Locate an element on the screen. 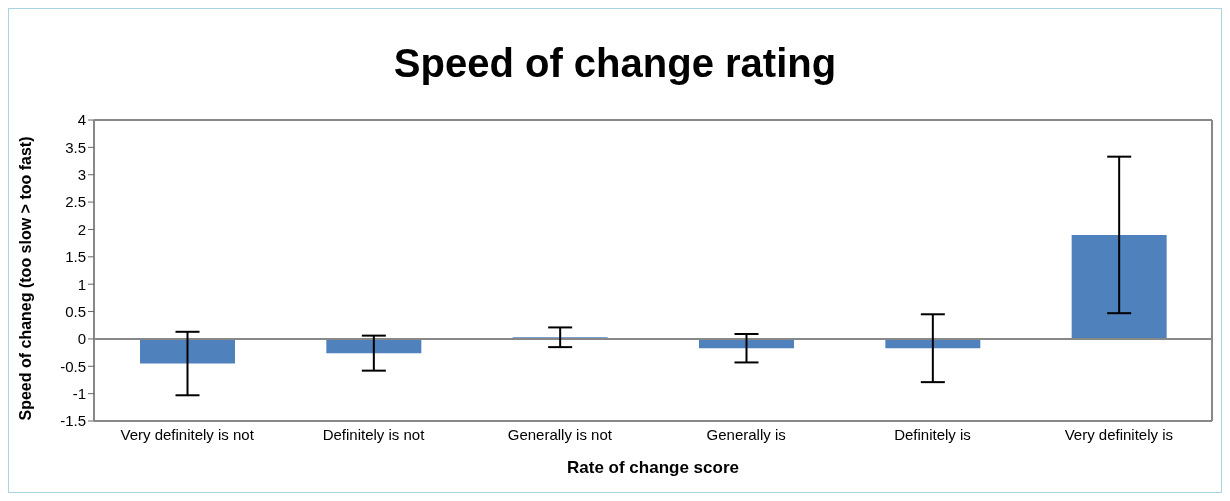 The image size is (1230, 501). x-tick-label: Definitely is is located at coordinates (932, 434).